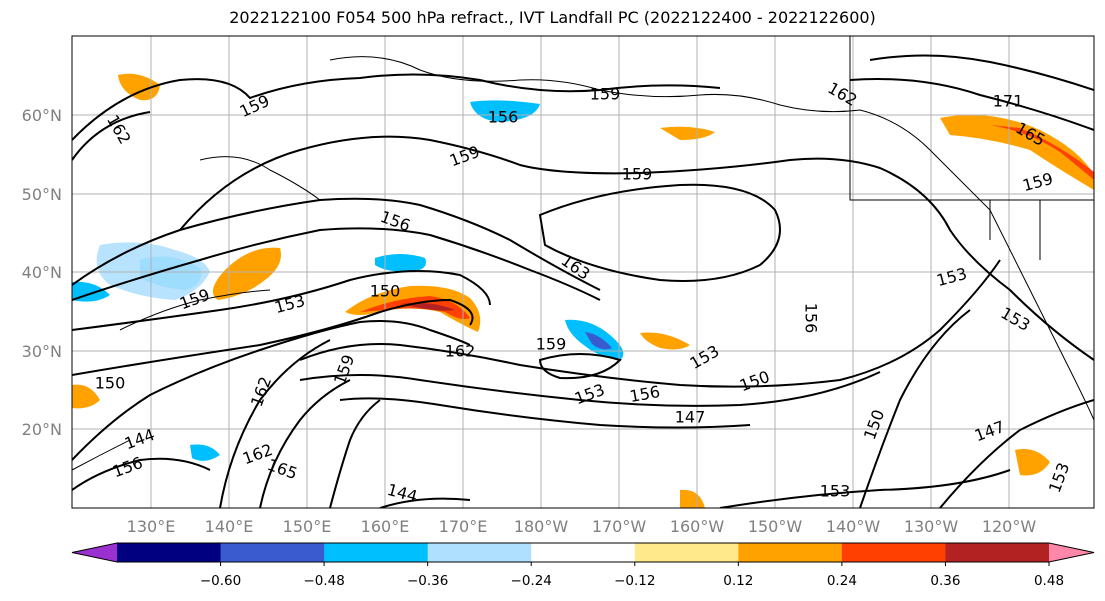 This screenshot has height=601, width=1105. Describe the element at coordinates (619, 526) in the screenshot. I see `longitude-label: 170°W` at that location.